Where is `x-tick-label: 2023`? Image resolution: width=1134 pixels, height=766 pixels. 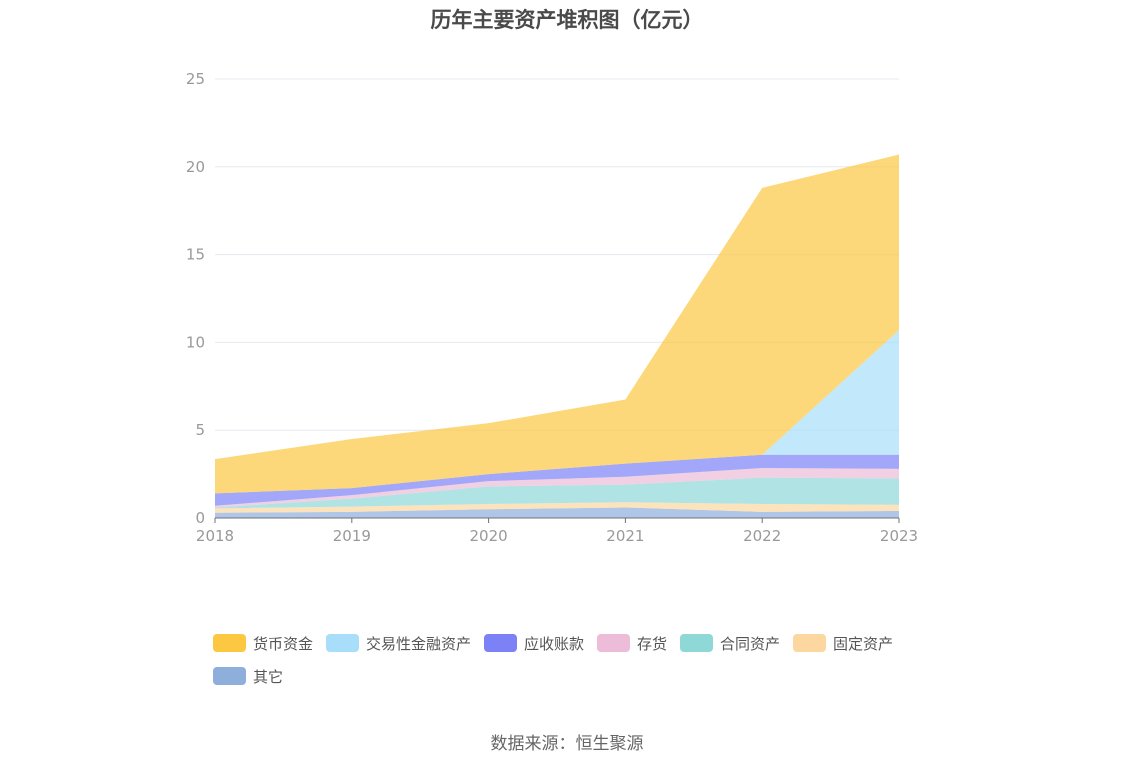
x-tick-label: 2023 is located at coordinates (899, 536).